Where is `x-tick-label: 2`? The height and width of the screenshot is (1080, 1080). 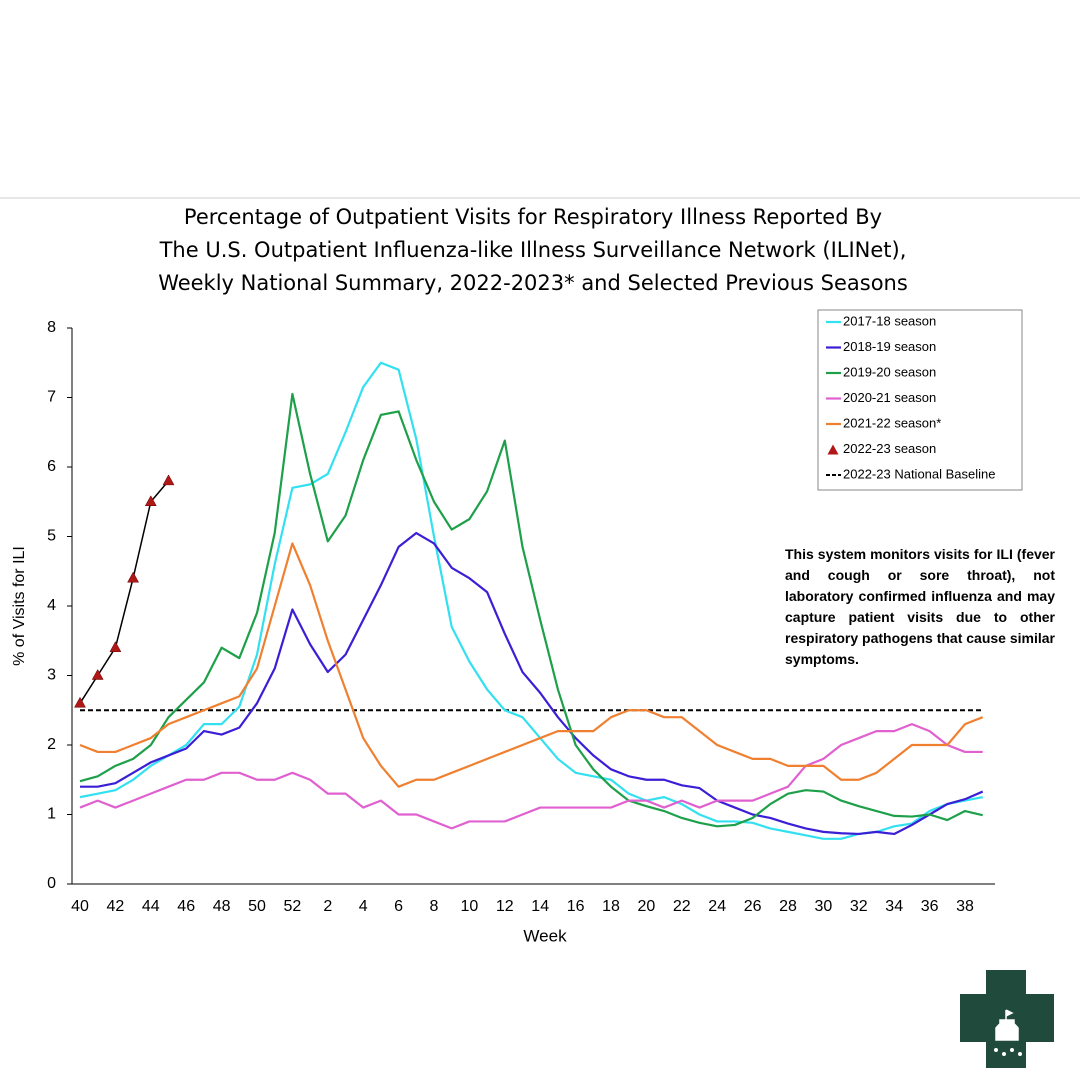
x-tick-label: 2 is located at coordinates (327, 906).